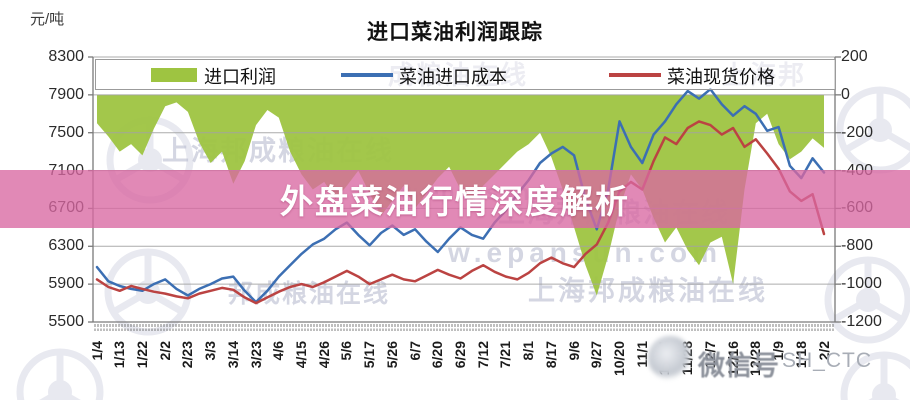 The height and width of the screenshot is (400, 910). Describe the element at coordinates (255, 355) in the screenshot. I see `x-tick-label: 3/23` at that location.